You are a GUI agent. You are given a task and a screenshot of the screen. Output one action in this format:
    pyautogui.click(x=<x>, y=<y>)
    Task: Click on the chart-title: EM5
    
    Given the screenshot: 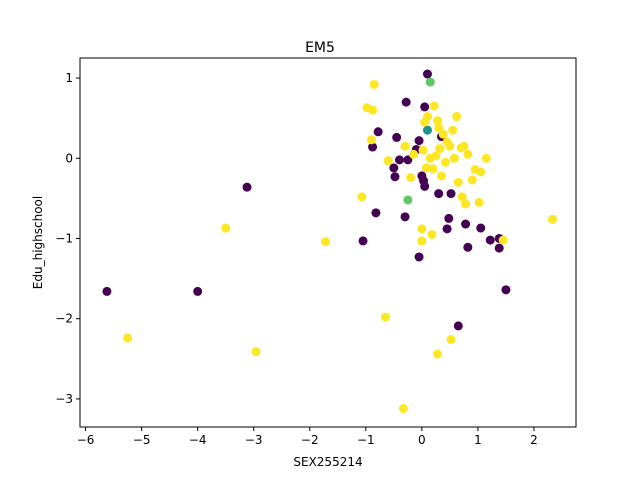 What is the action you would take?
    pyautogui.click(x=320, y=48)
    